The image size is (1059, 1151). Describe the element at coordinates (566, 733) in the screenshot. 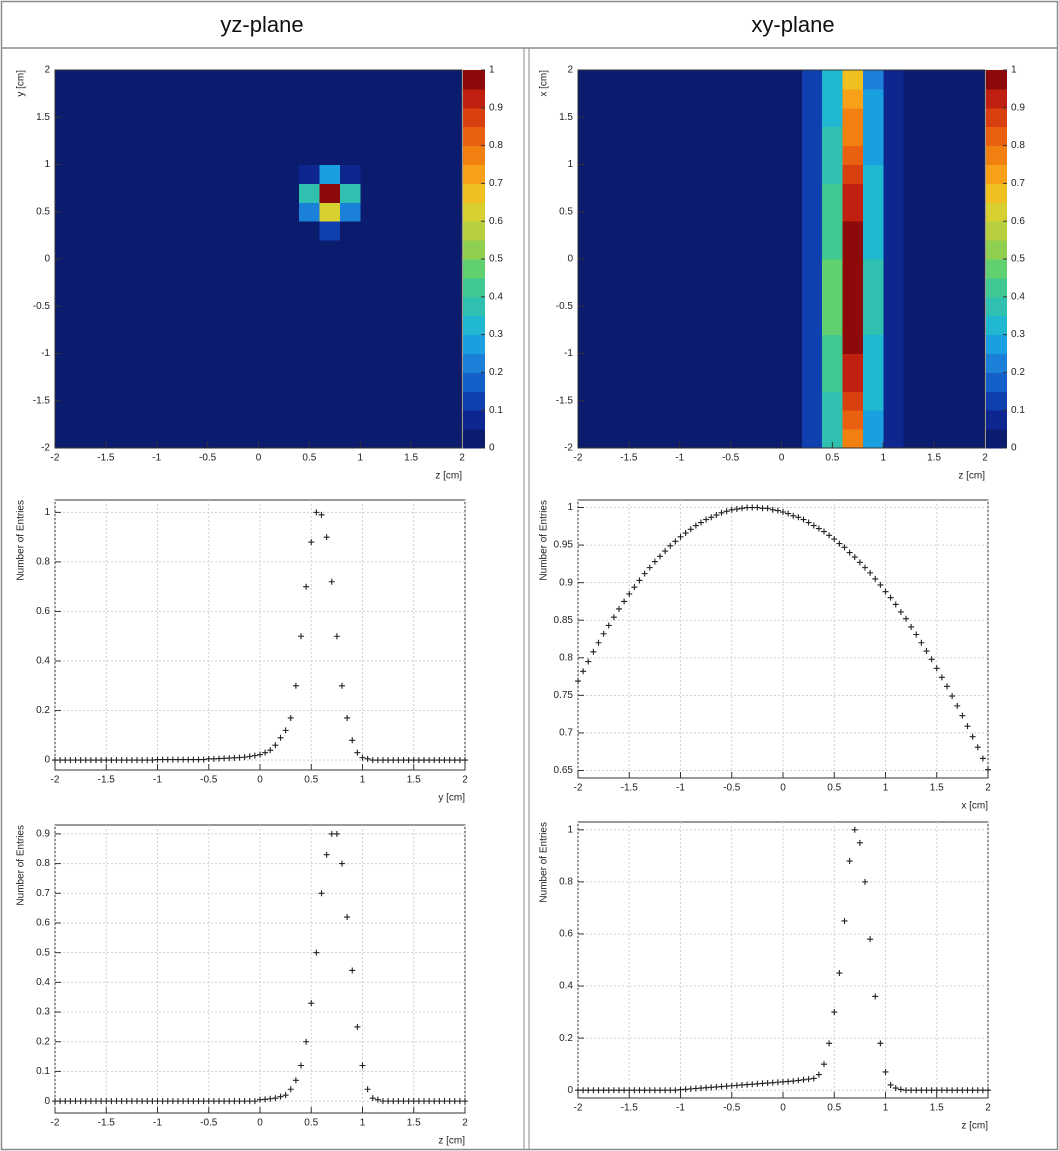

I see `y-tick-label: 0.7` at that location.